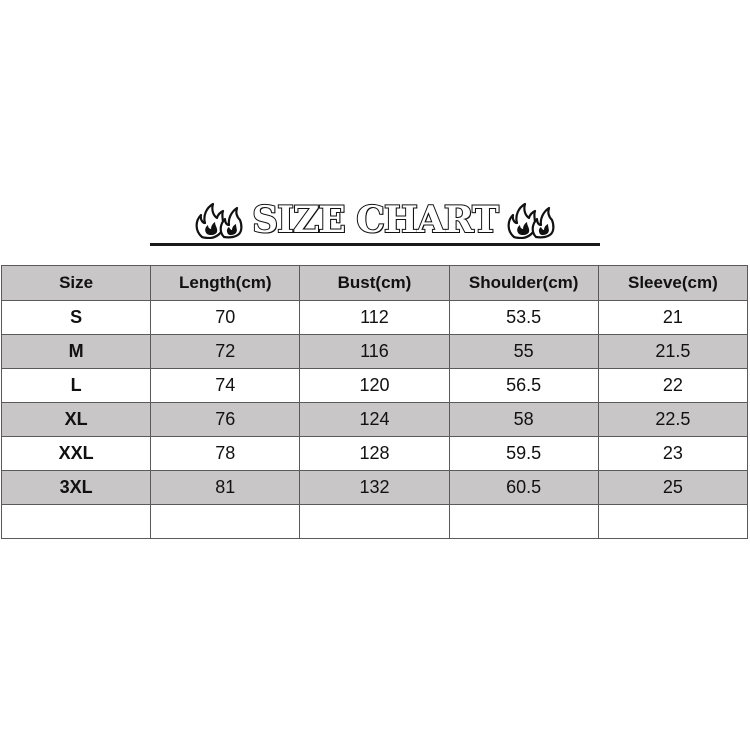 This screenshot has width=750, height=750. I want to click on column-header-bust: Bust(cm), so click(374, 283).